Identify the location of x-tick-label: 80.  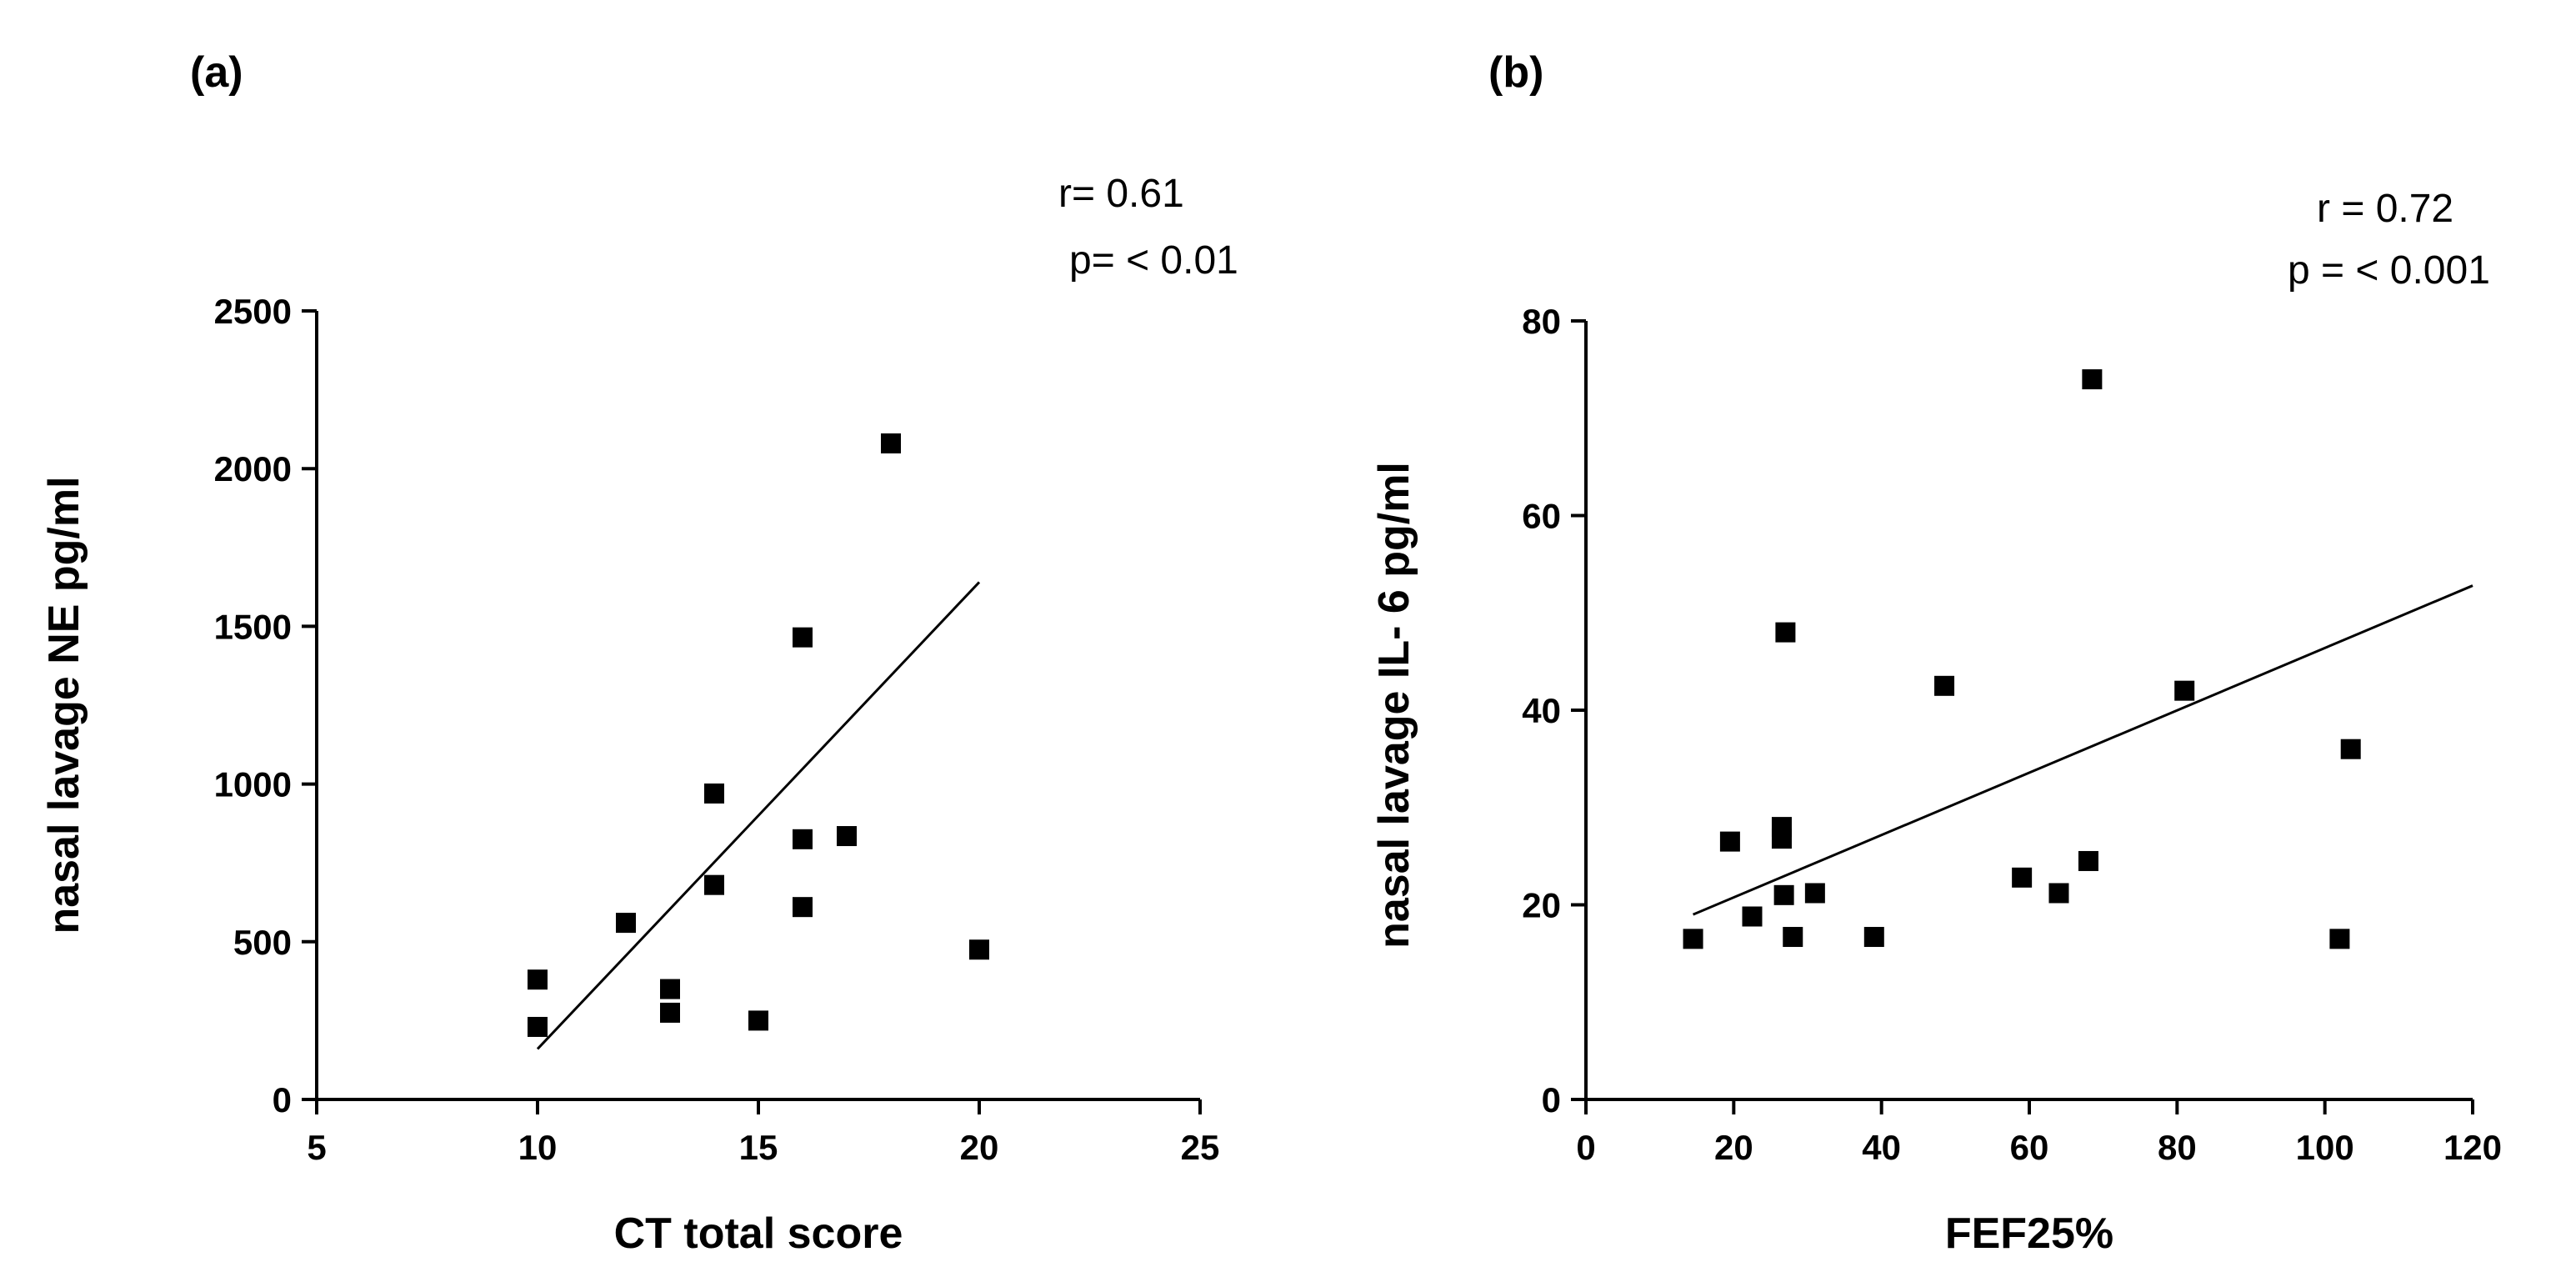
(2178, 1147).